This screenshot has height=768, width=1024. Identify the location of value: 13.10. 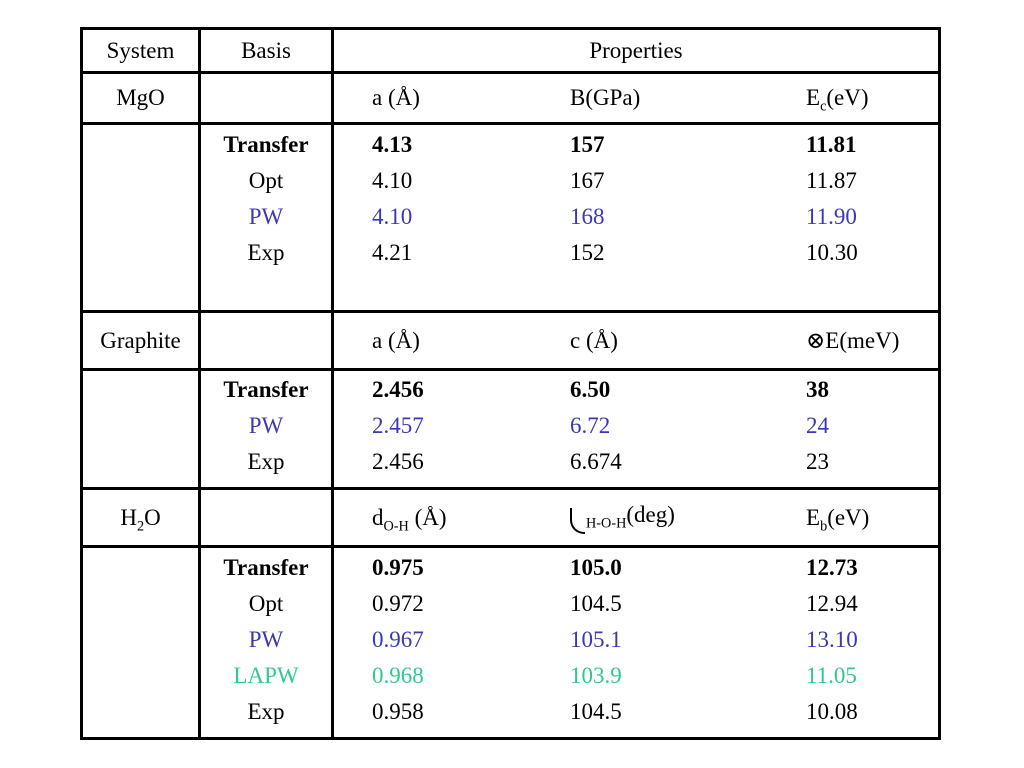
(832, 639).